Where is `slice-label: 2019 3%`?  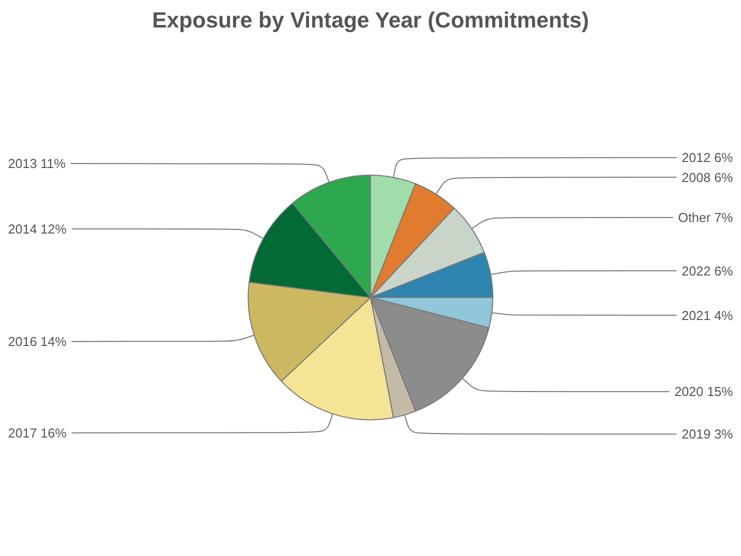 slice-label: 2019 3% is located at coordinates (708, 434).